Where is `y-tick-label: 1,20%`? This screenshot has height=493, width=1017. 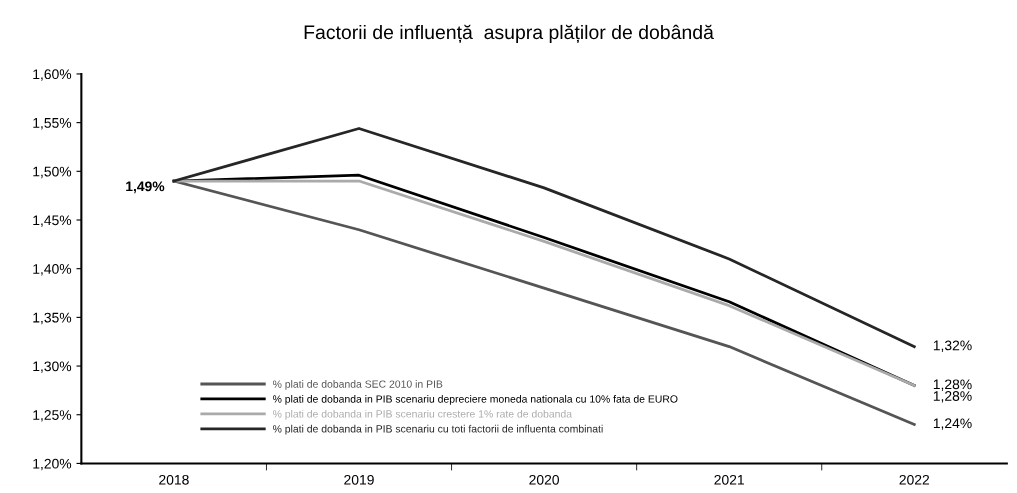
y-tick-label: 1,20% is located at coordinates (52, 464).